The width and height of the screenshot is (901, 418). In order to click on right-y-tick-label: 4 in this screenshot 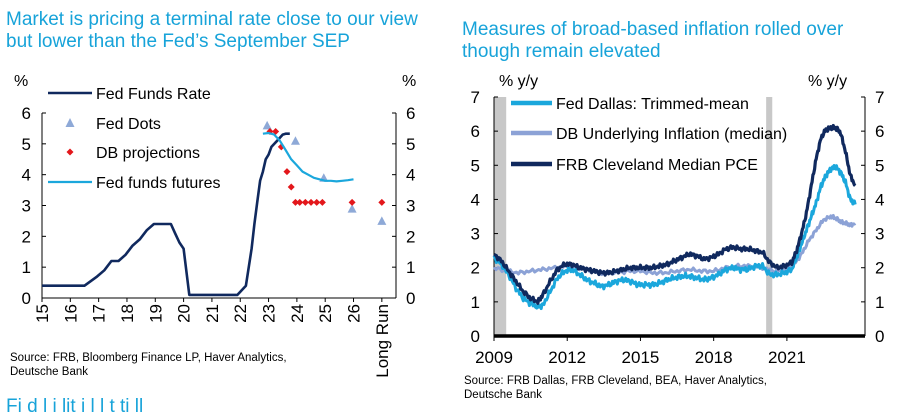, I will do `click(475, 199)`.